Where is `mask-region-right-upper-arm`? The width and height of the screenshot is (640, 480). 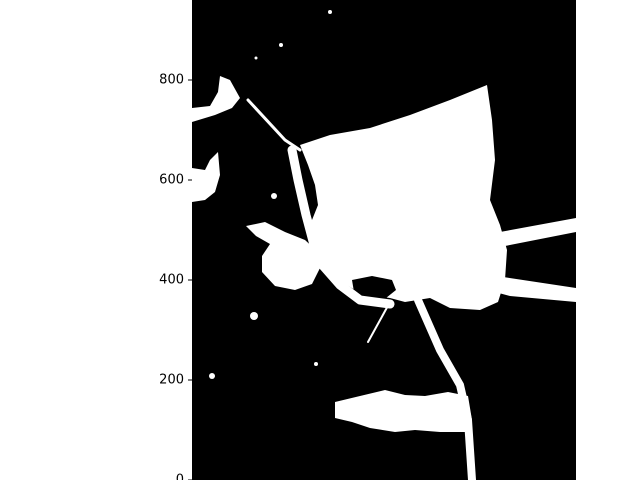 mask-region-right-upper-arm is located at coordinates (538, 232).